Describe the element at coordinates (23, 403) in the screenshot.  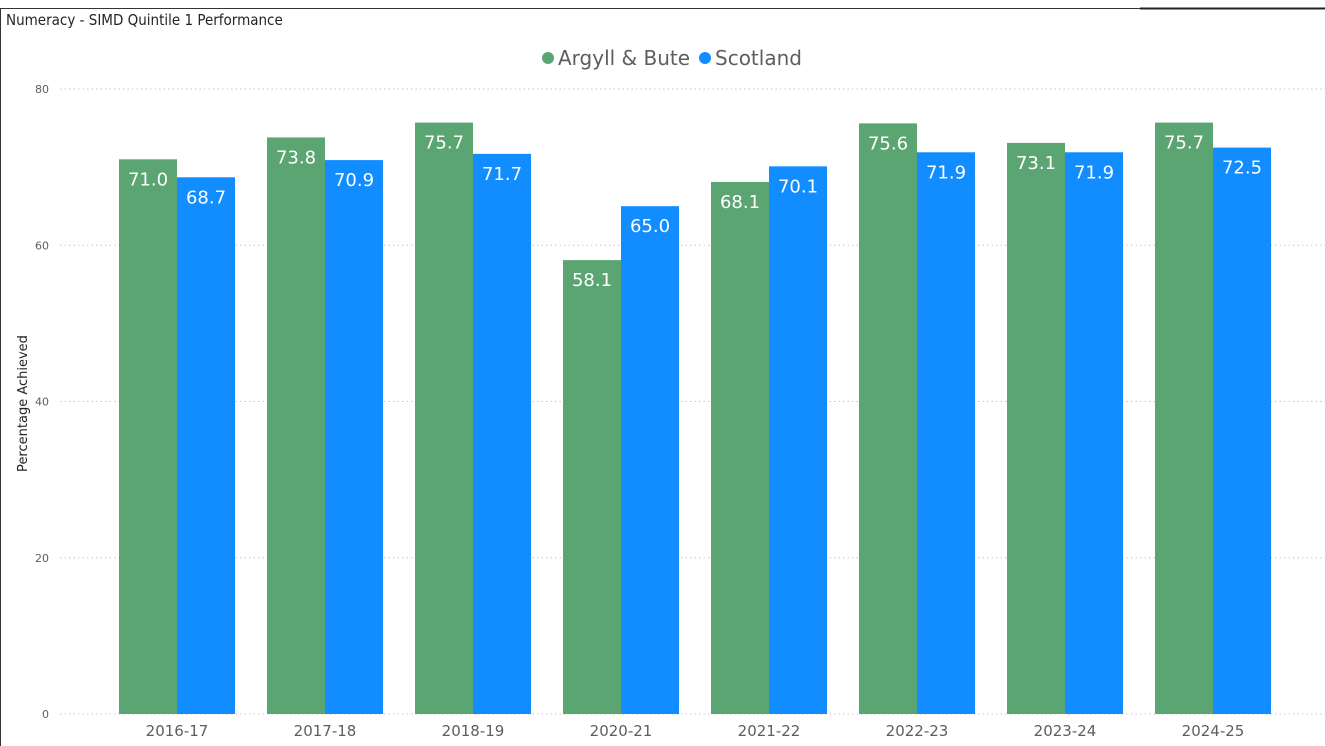
I see `y-axis-label: Percentage Achieved` at that location.